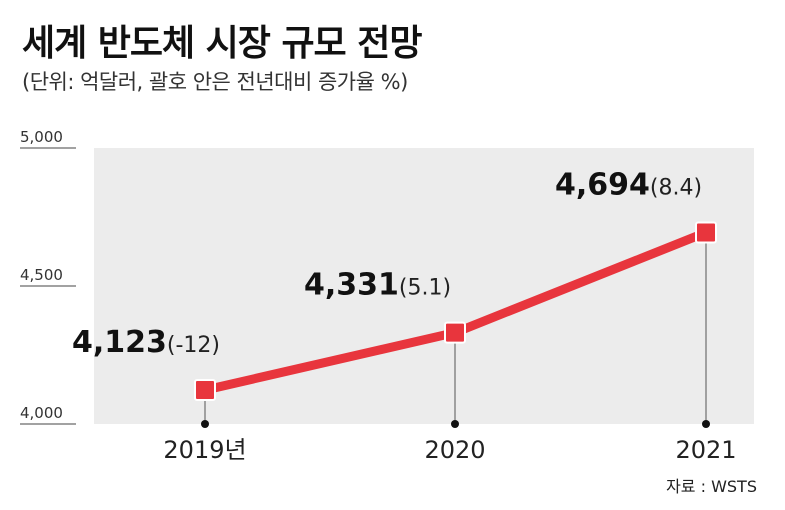  I want to click on x-tick-label: 2021, so click(705, 450).